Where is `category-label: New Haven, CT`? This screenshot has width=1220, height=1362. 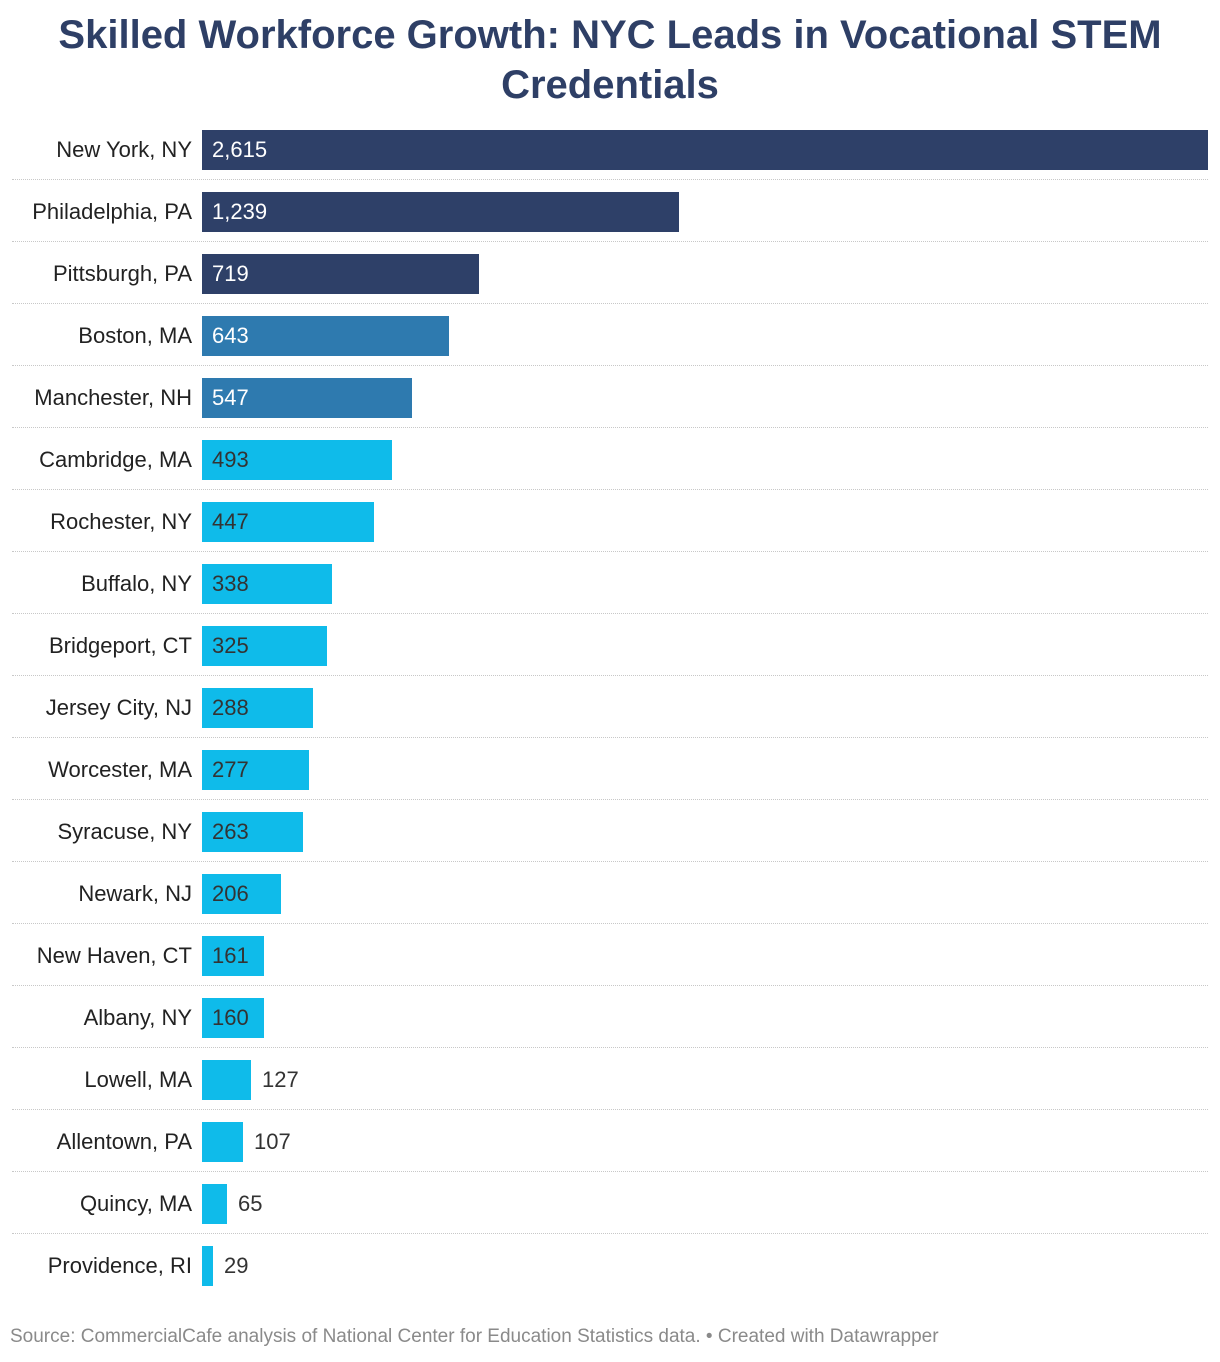
category-label: New Haven, CT is located at coordinates (114, 955).